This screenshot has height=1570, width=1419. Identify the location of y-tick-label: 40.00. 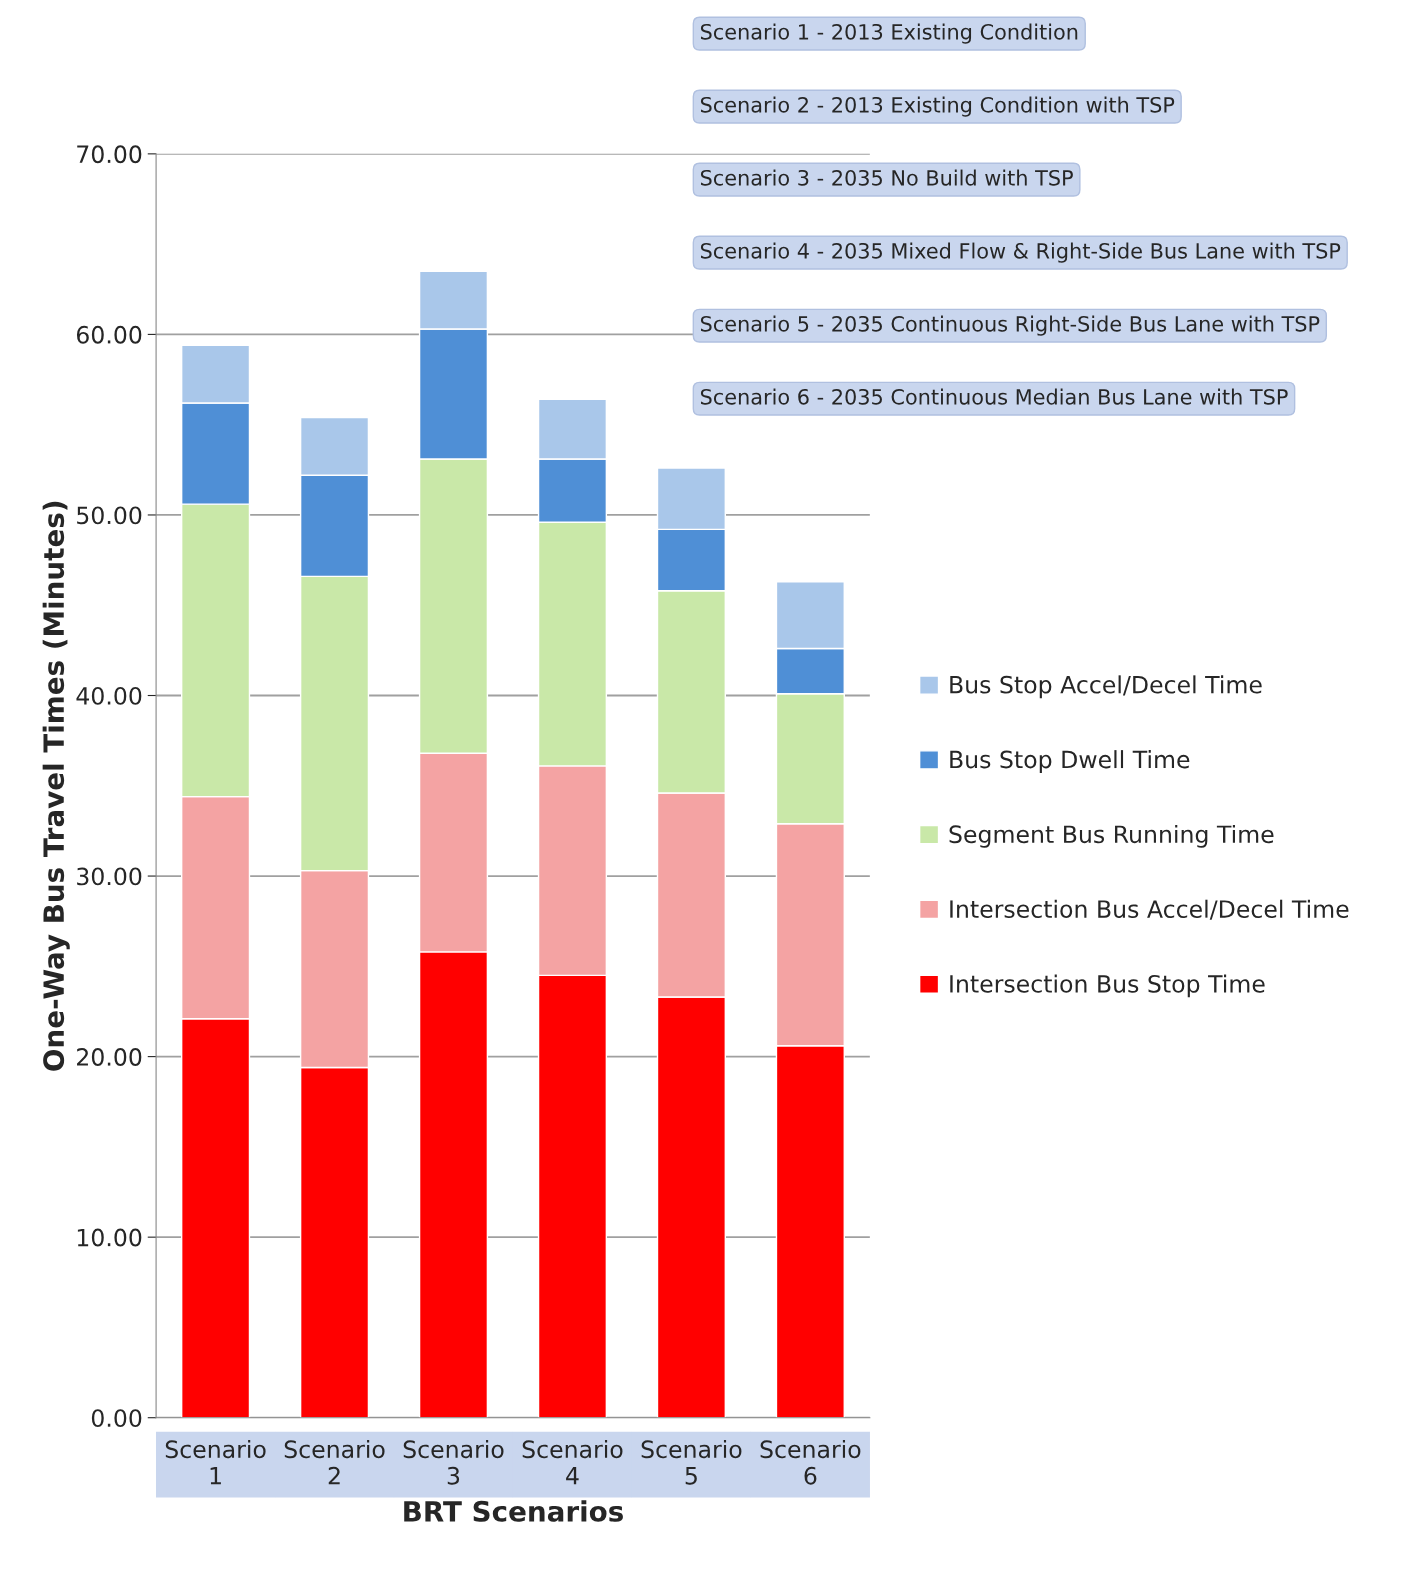
(109, 695).